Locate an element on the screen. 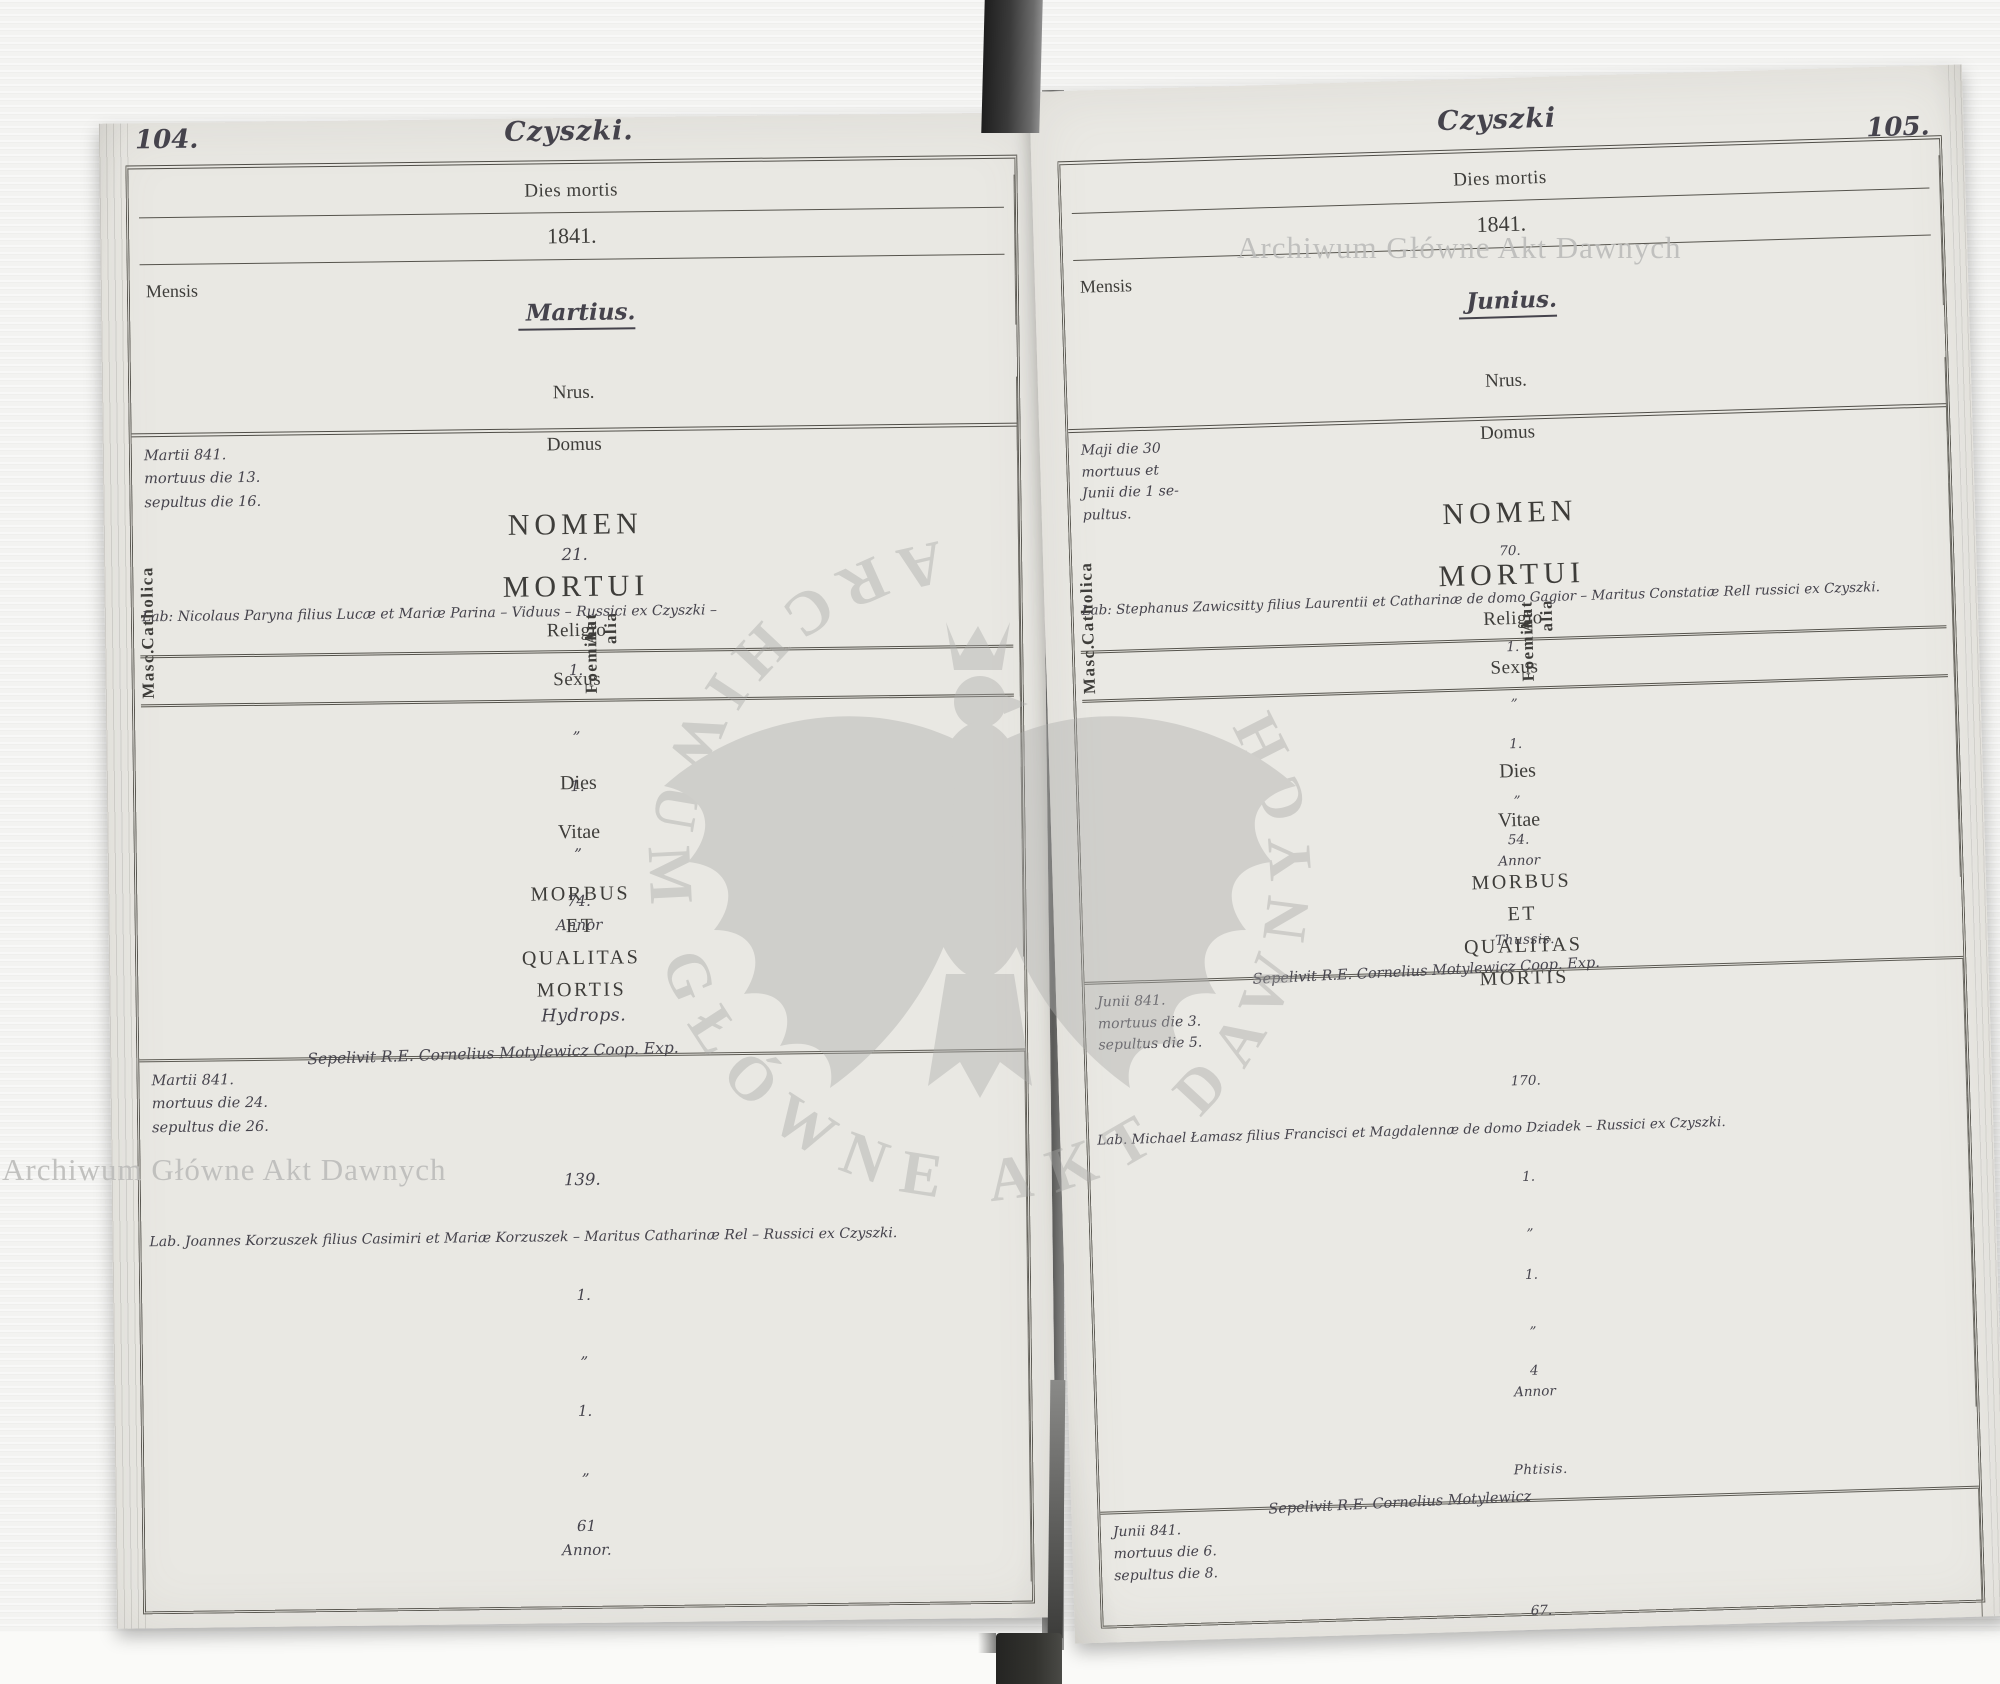  row-dies-vitae: 61 Annor. is located at coordinates (588, 1546).